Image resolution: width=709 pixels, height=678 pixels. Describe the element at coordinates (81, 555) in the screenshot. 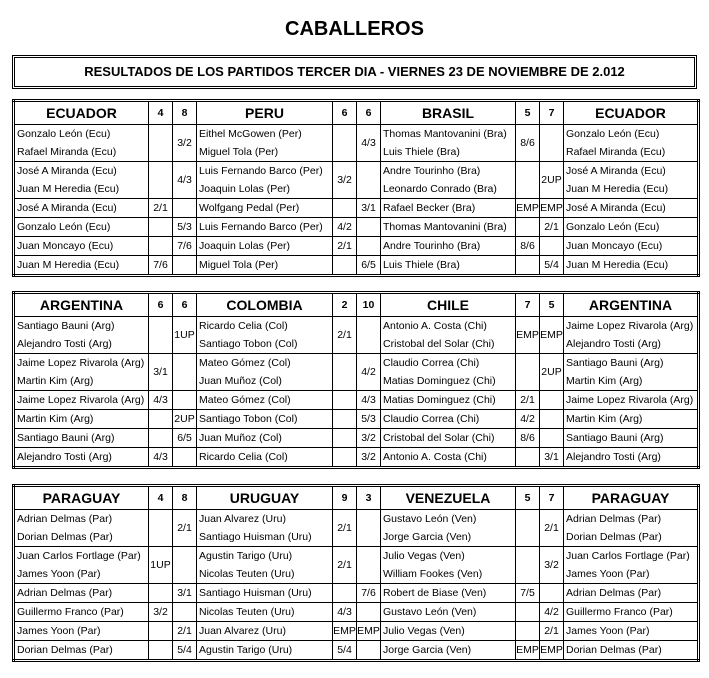

I see `player-name: Juan Carlos Fortlage (Par)` at that location.